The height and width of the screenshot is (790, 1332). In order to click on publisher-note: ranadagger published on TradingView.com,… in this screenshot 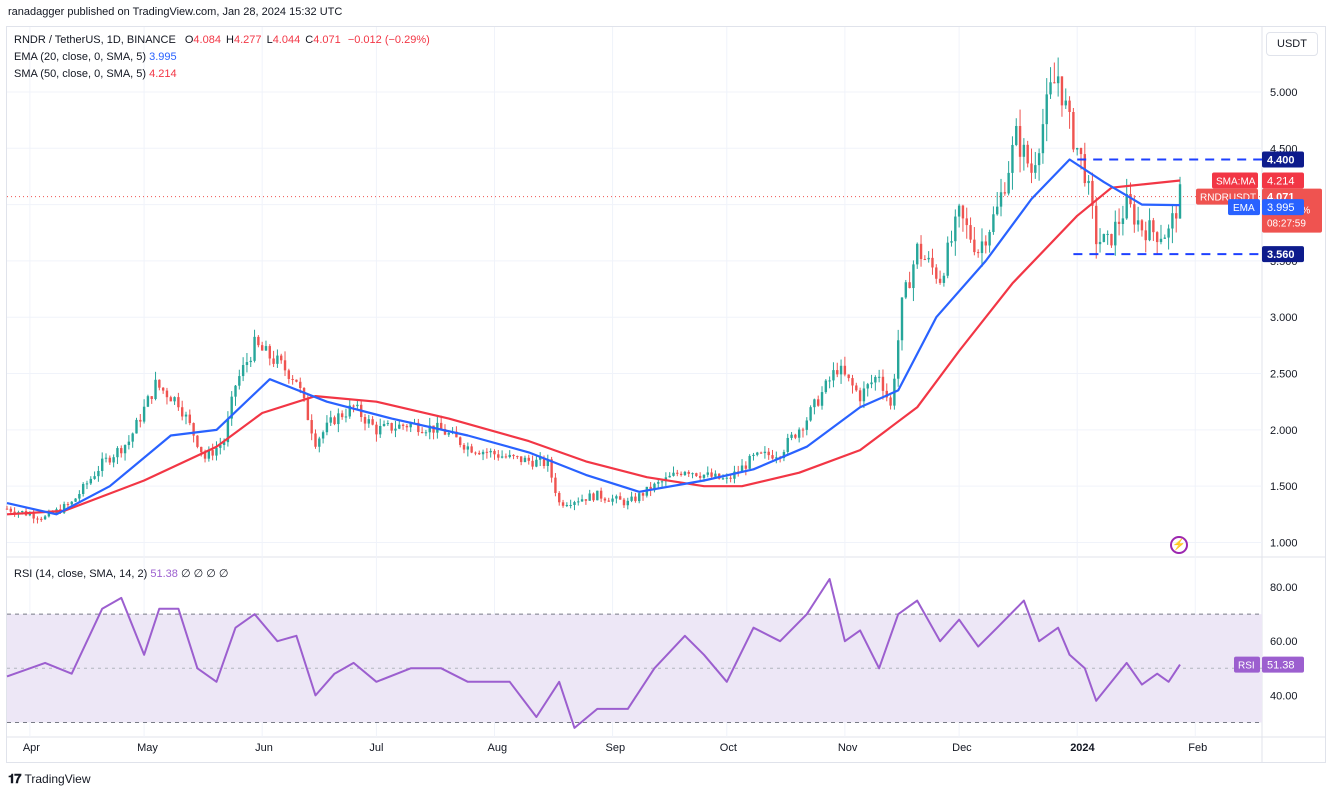, I will do `click(175, 12)`.